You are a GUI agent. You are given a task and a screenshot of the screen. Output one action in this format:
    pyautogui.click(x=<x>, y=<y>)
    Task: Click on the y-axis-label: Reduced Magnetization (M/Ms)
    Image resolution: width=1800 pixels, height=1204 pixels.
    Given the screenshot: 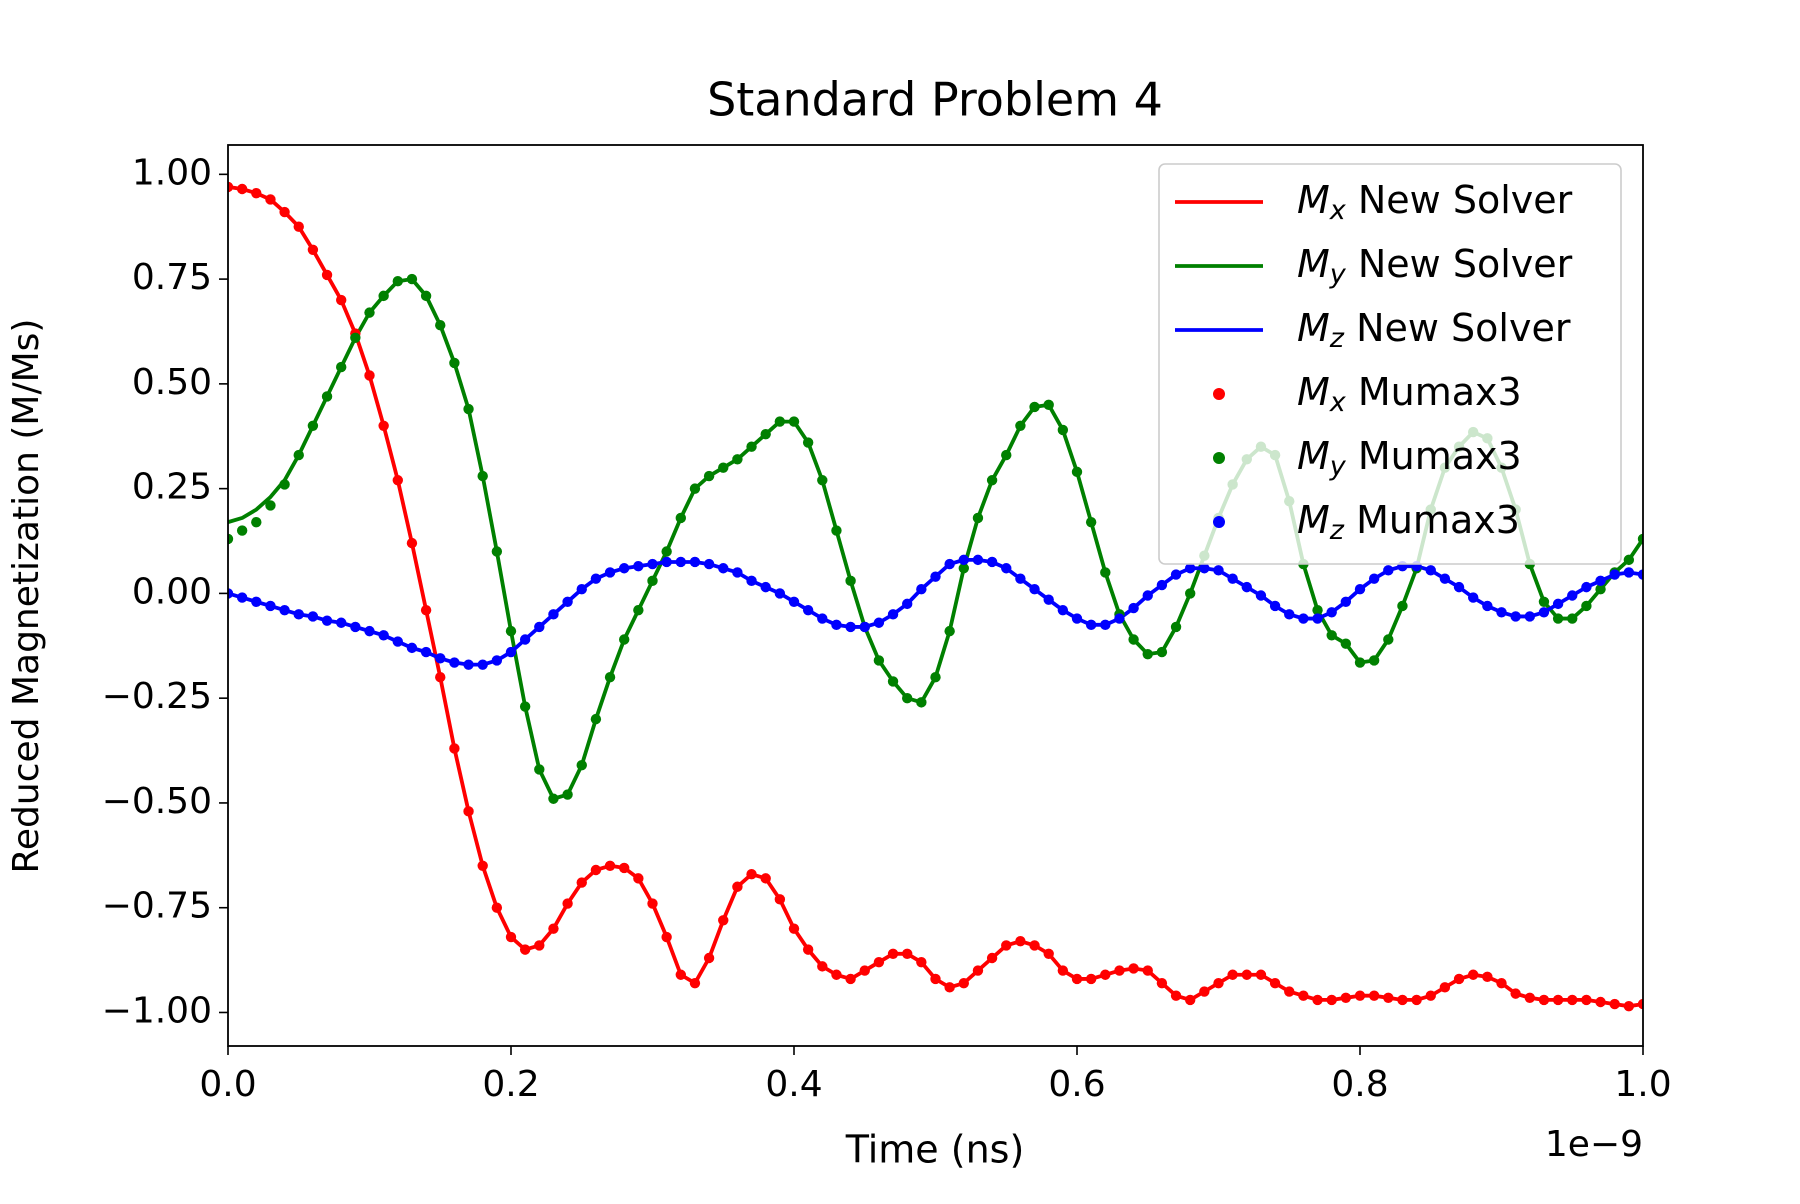 What is the action you would take?
    pyautogui.click(x=26, y=596)
    